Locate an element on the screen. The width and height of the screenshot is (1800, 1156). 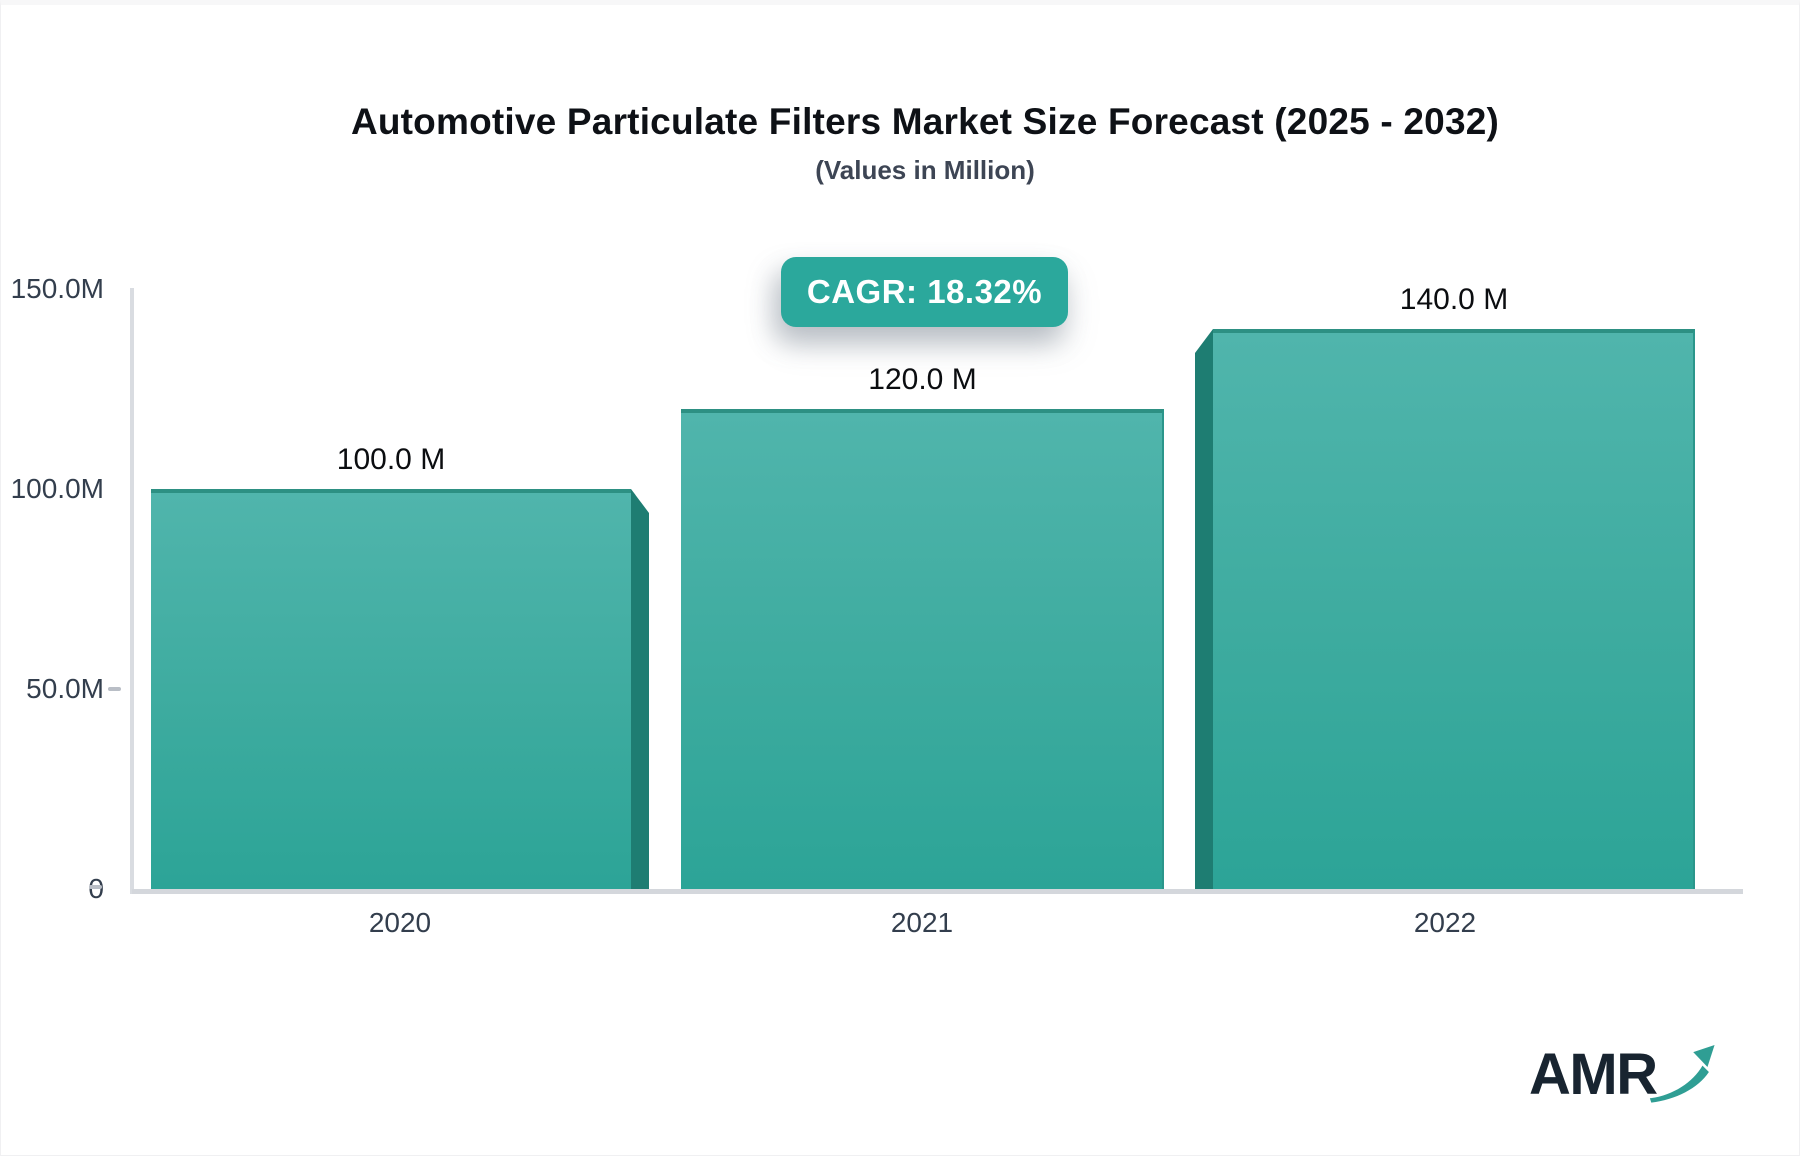
bar-value-label: 100.0 M is located at coordinates (391, 459).